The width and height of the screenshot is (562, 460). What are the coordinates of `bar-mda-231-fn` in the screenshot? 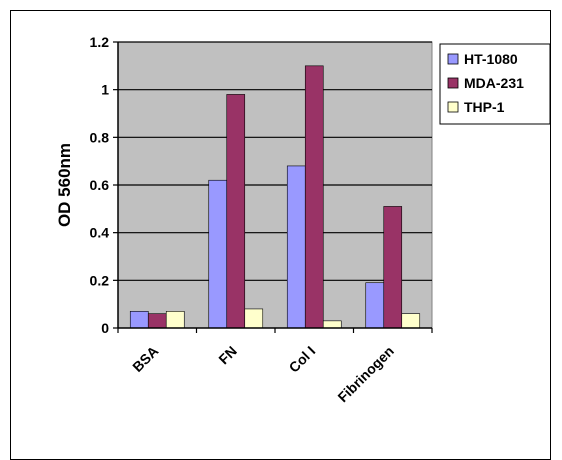 It's located at (236, 211).